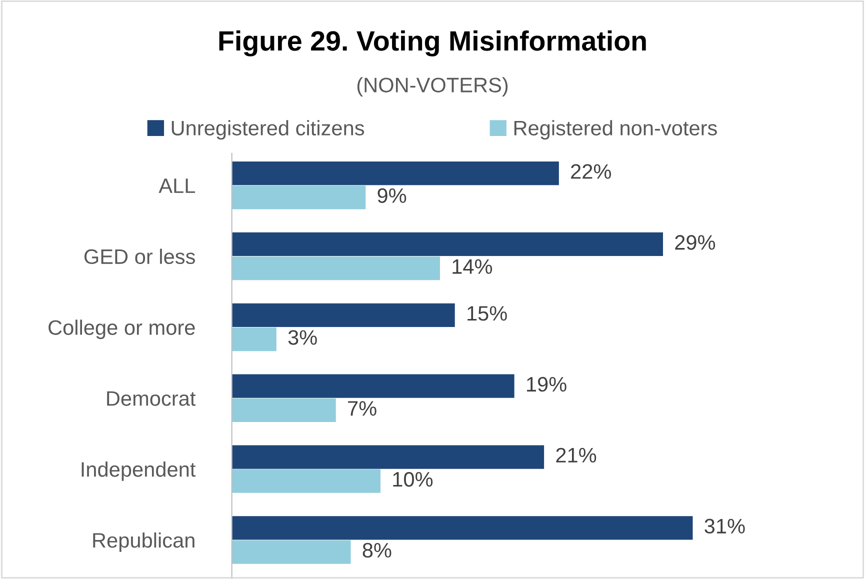  What do you see at coordinates (139, 256) in the screenshot?
I see `y-tick-label: GED or less` at bounding box center [139, 256].